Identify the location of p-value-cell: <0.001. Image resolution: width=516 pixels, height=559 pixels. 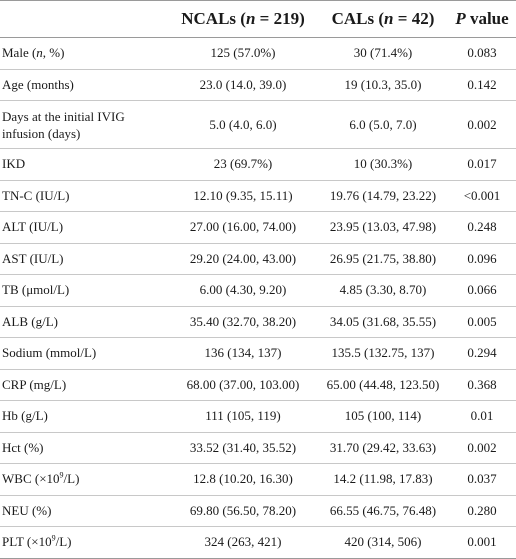
(482, 196).